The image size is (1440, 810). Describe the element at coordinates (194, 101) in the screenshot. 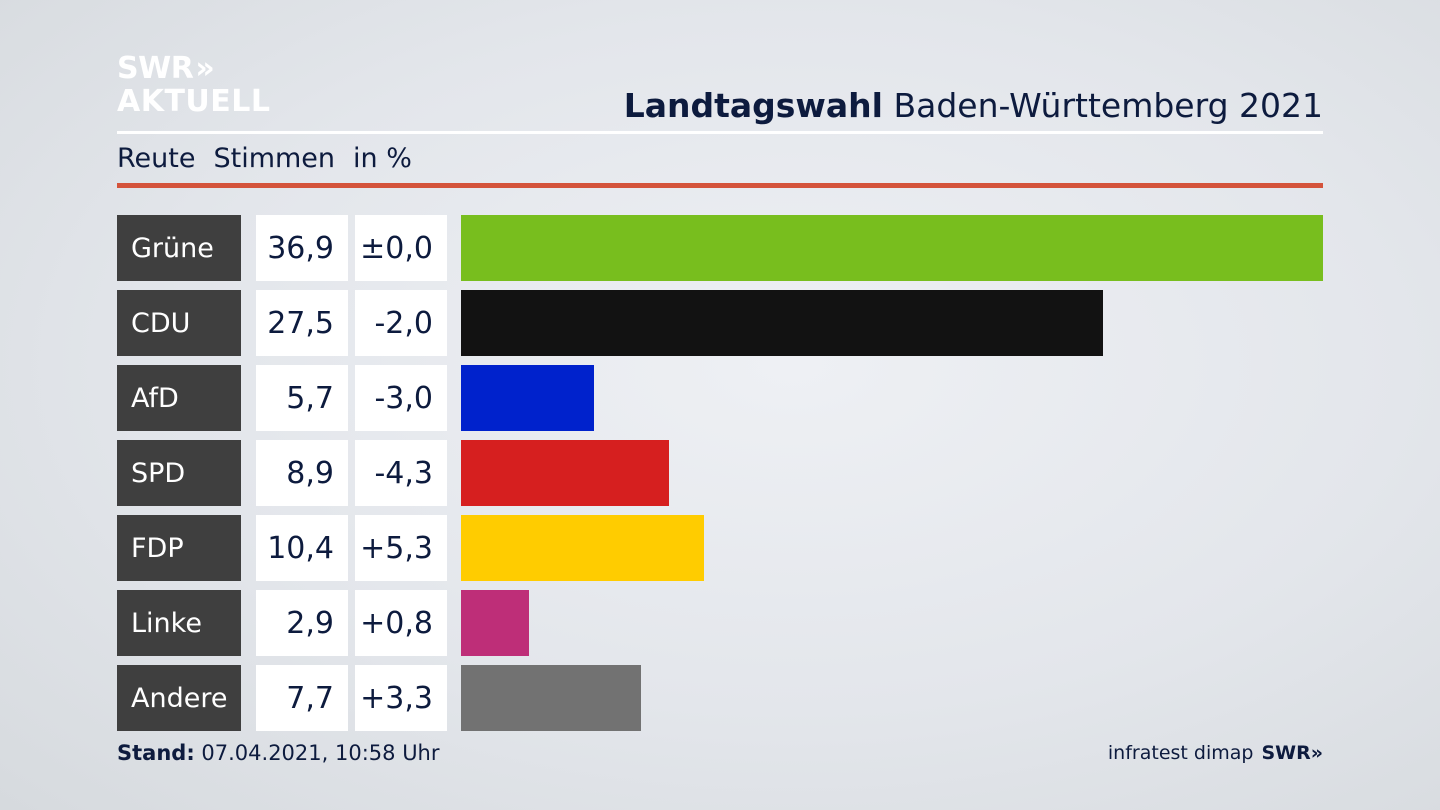

I see `logo-aktuell-text: AKTUELL` at that location.